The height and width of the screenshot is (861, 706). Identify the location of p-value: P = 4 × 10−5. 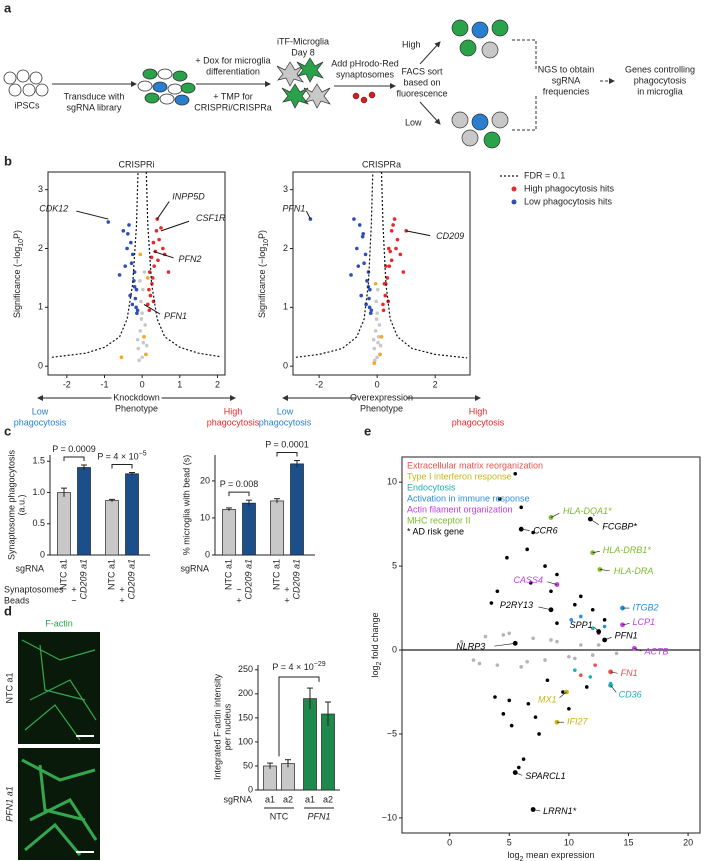
(121, 456).